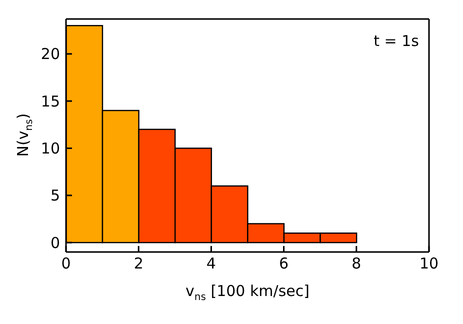 This screenshot has width=463, height=324. What do you see at coordinates (50, 101) in the screenshot?
I see `y-tick-label: 15` at bounding box center [50, 101].